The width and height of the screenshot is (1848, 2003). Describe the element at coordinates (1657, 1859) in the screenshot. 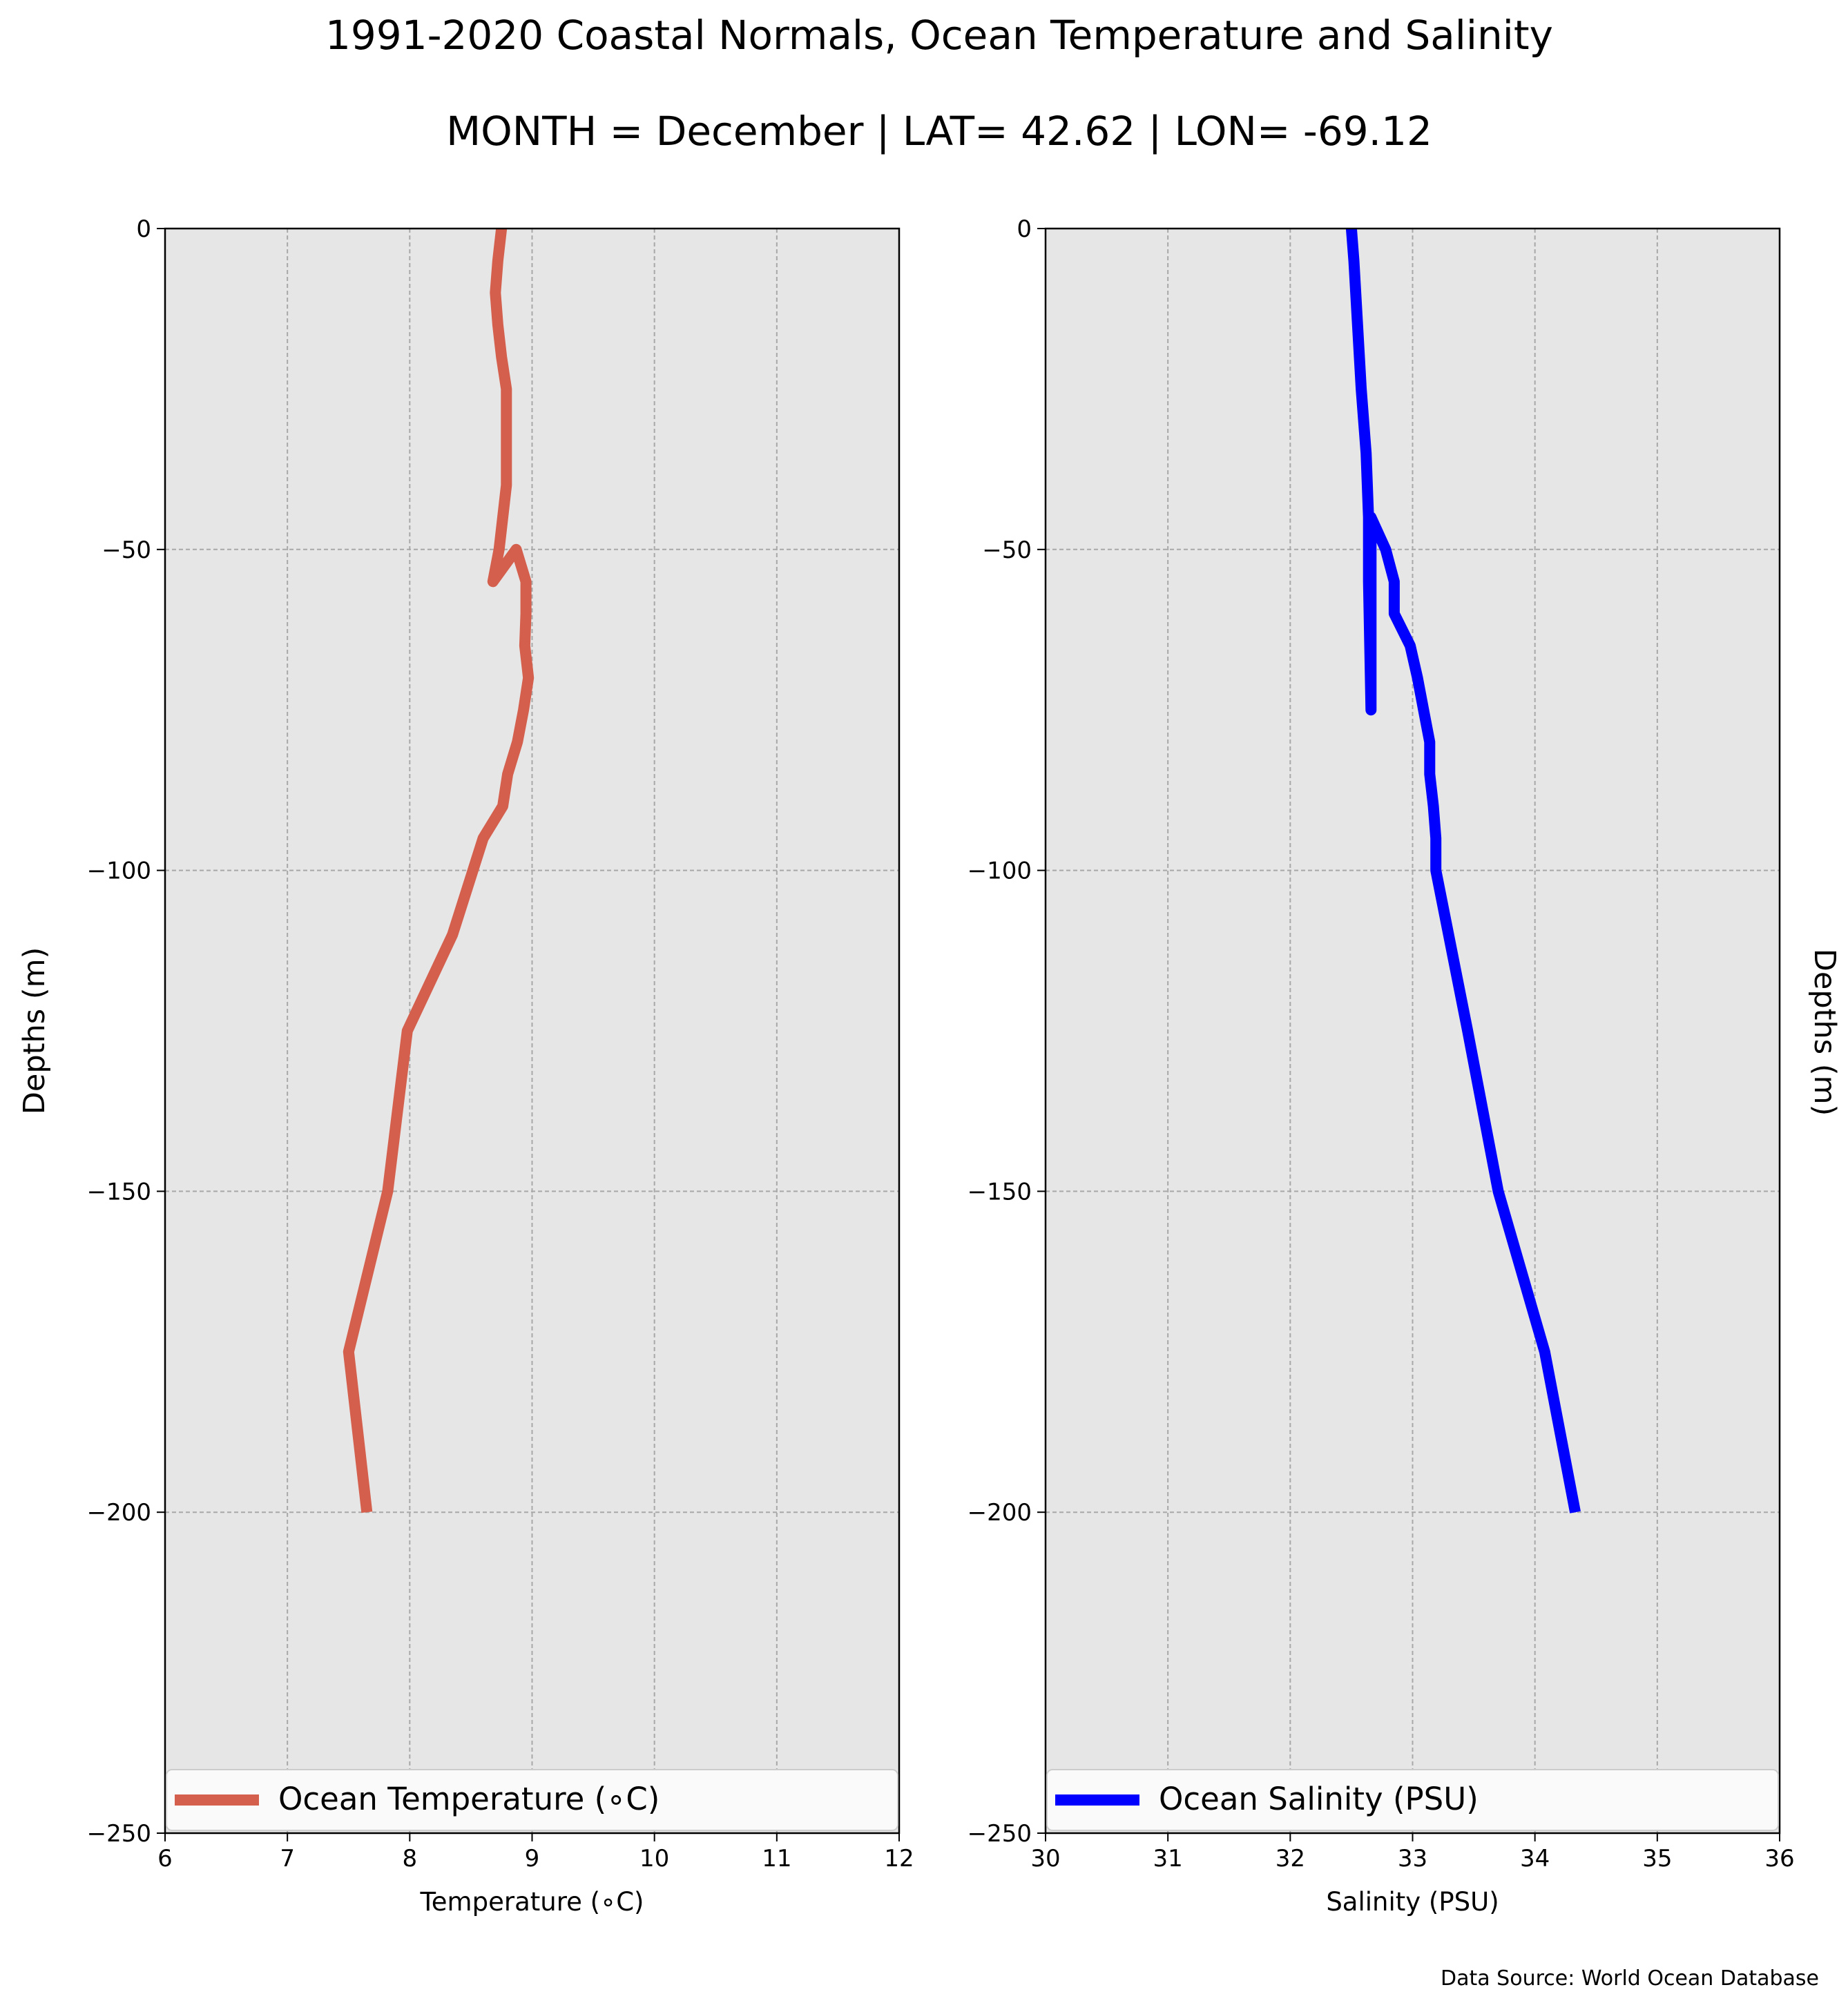

I see `x-tick-label: 35` at that location.